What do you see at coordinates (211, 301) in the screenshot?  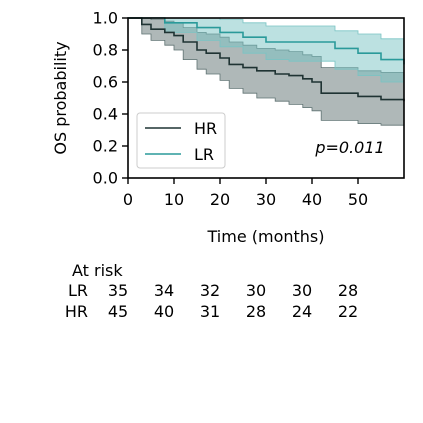 I see `risk-table-rows: LR 35 34 32 30 30 28 HR 45 40 31 28 24 22` at bounding box center [211, 301].